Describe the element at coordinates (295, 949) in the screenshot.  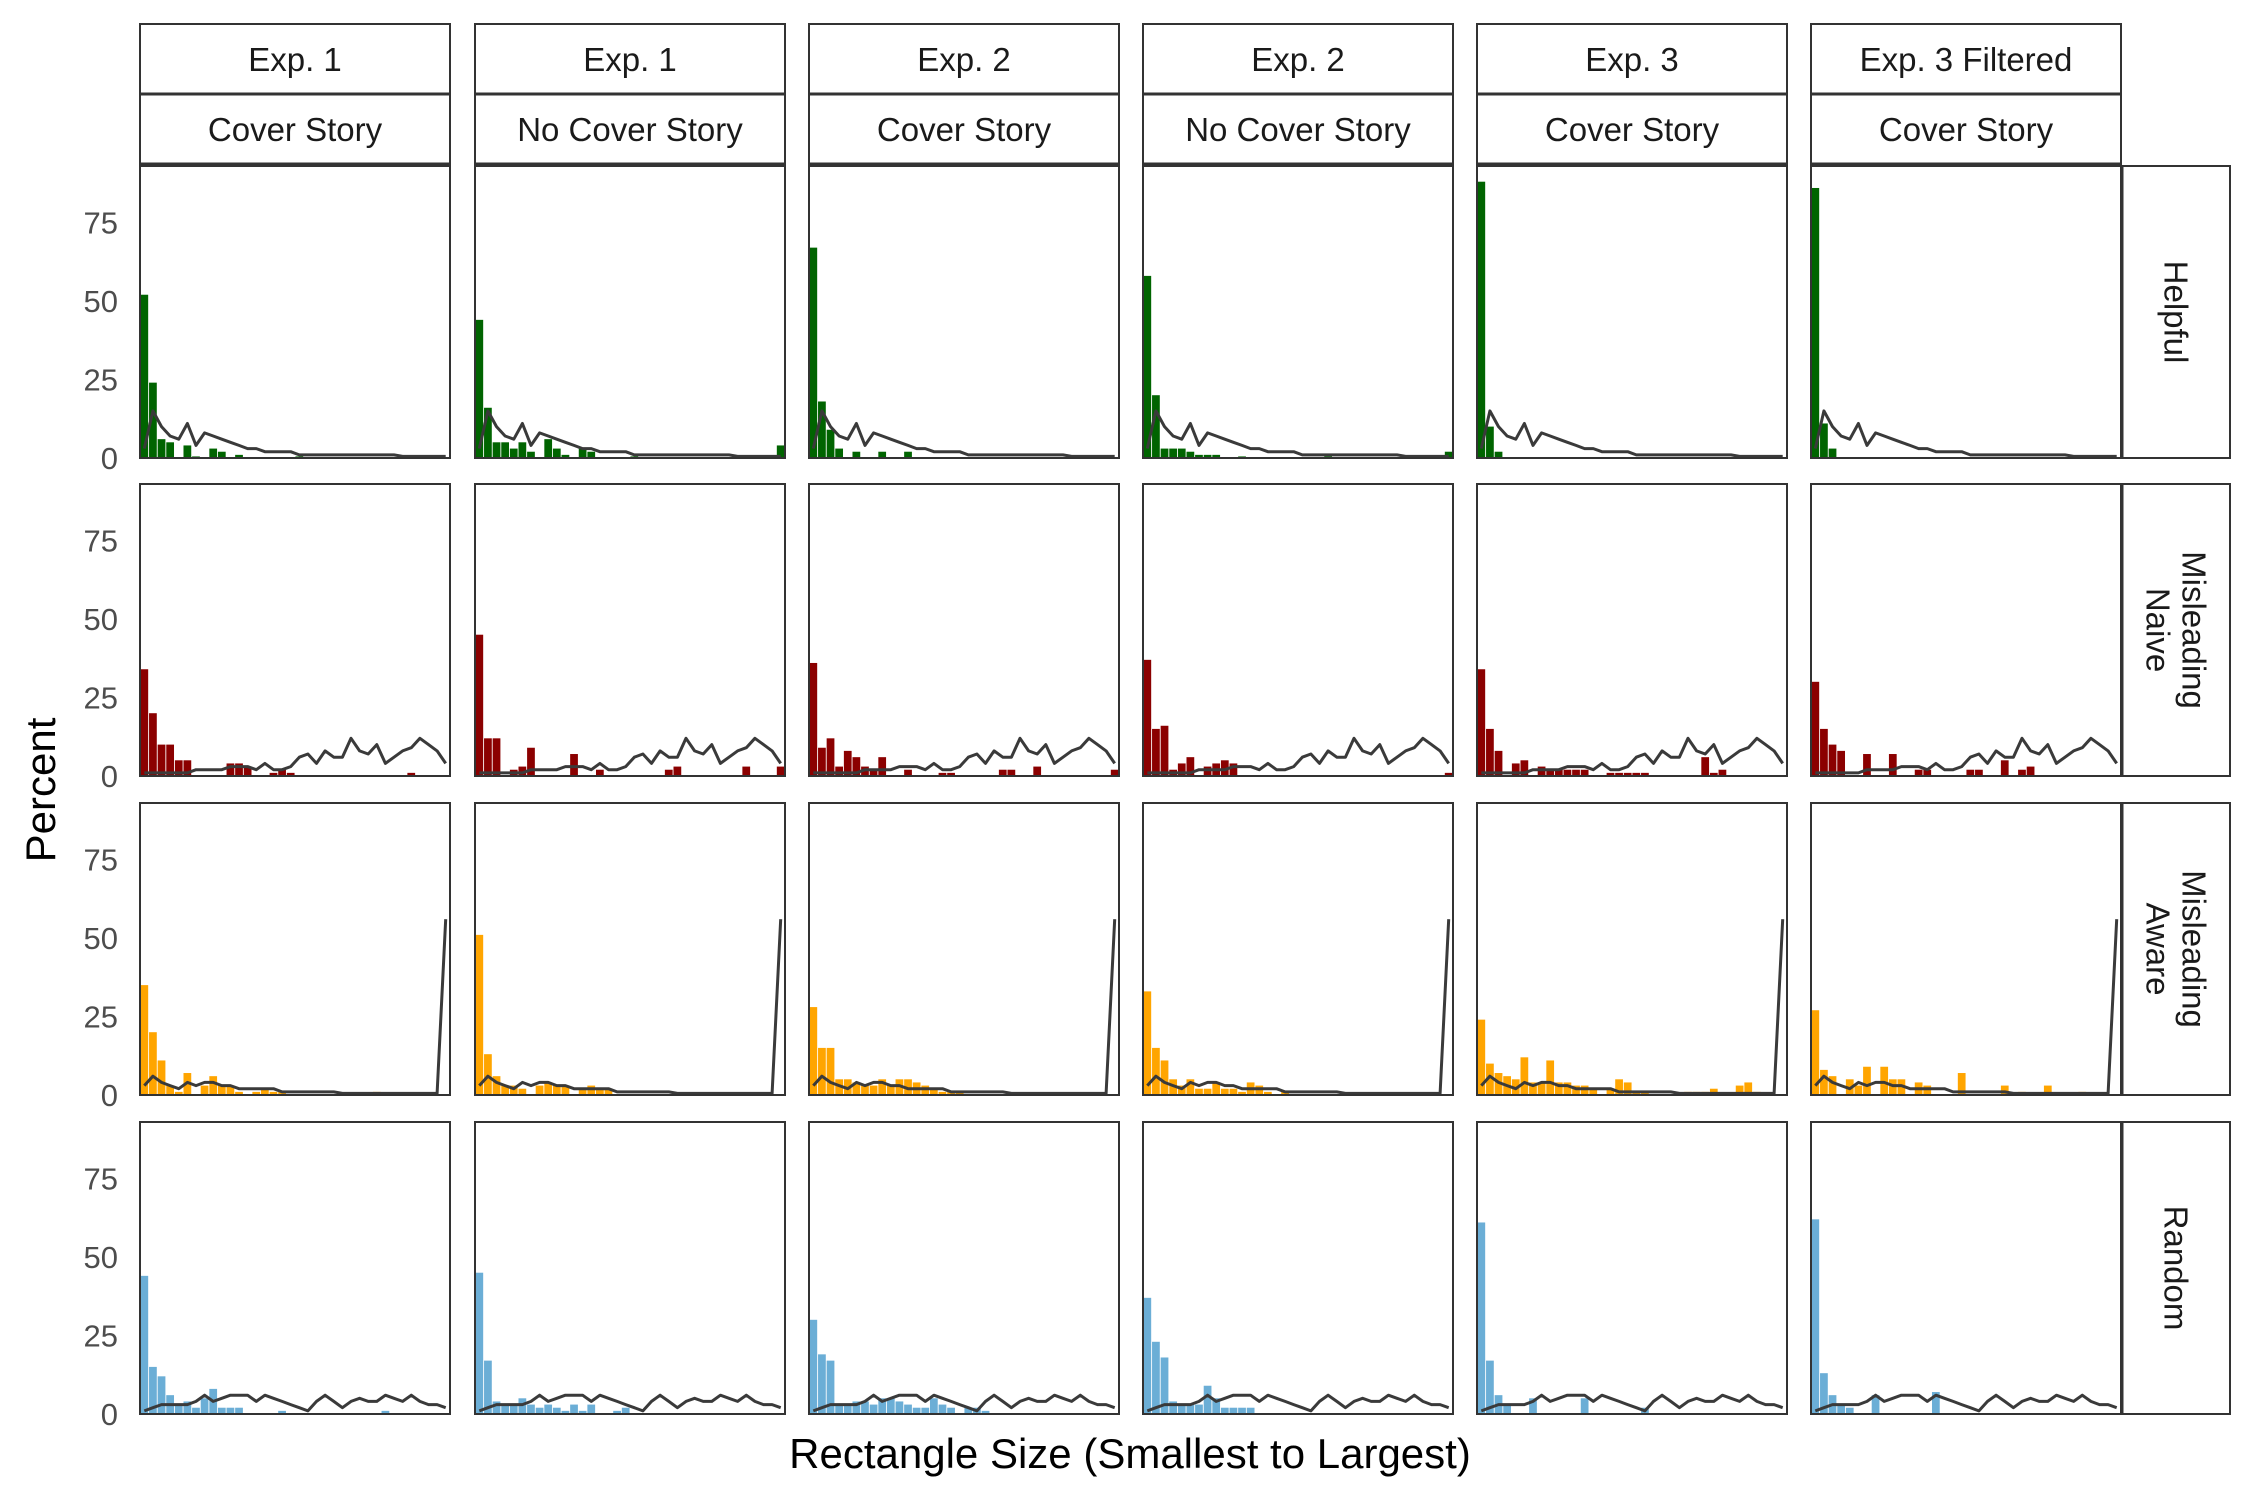
I see `panel-row2-col0` at that location.